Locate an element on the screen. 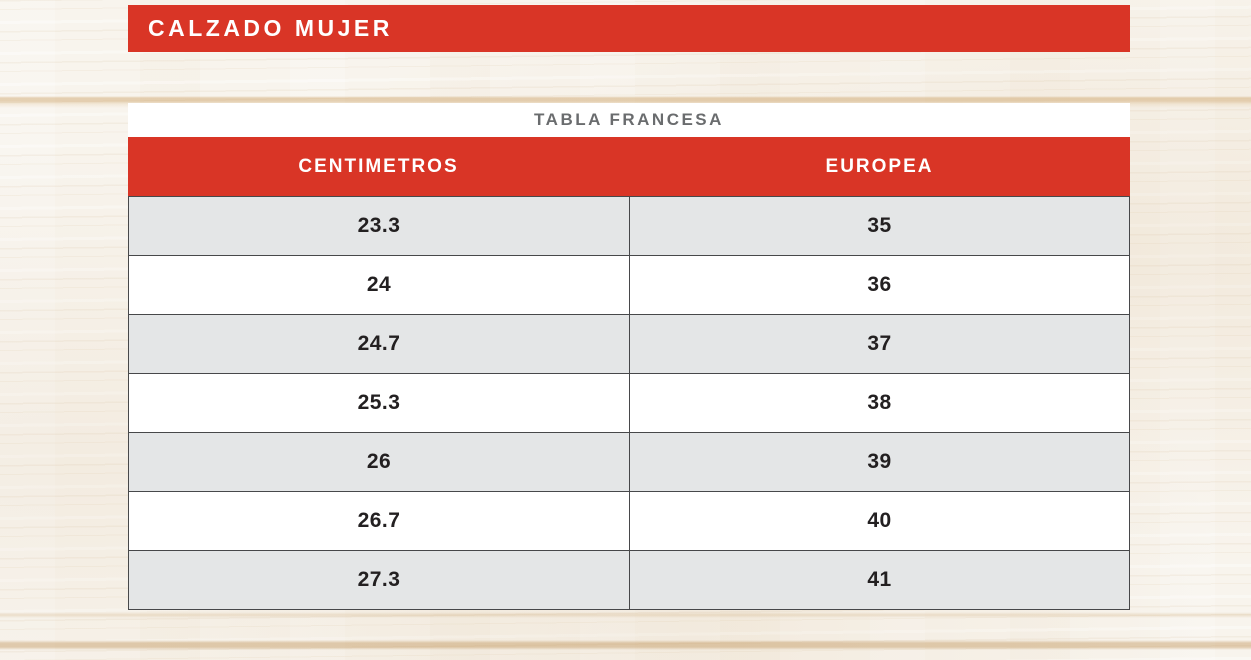 The width and height of the screenshot is (1251, 660). page-title: CALZADO MUJER is located at coordinates (270, 28).